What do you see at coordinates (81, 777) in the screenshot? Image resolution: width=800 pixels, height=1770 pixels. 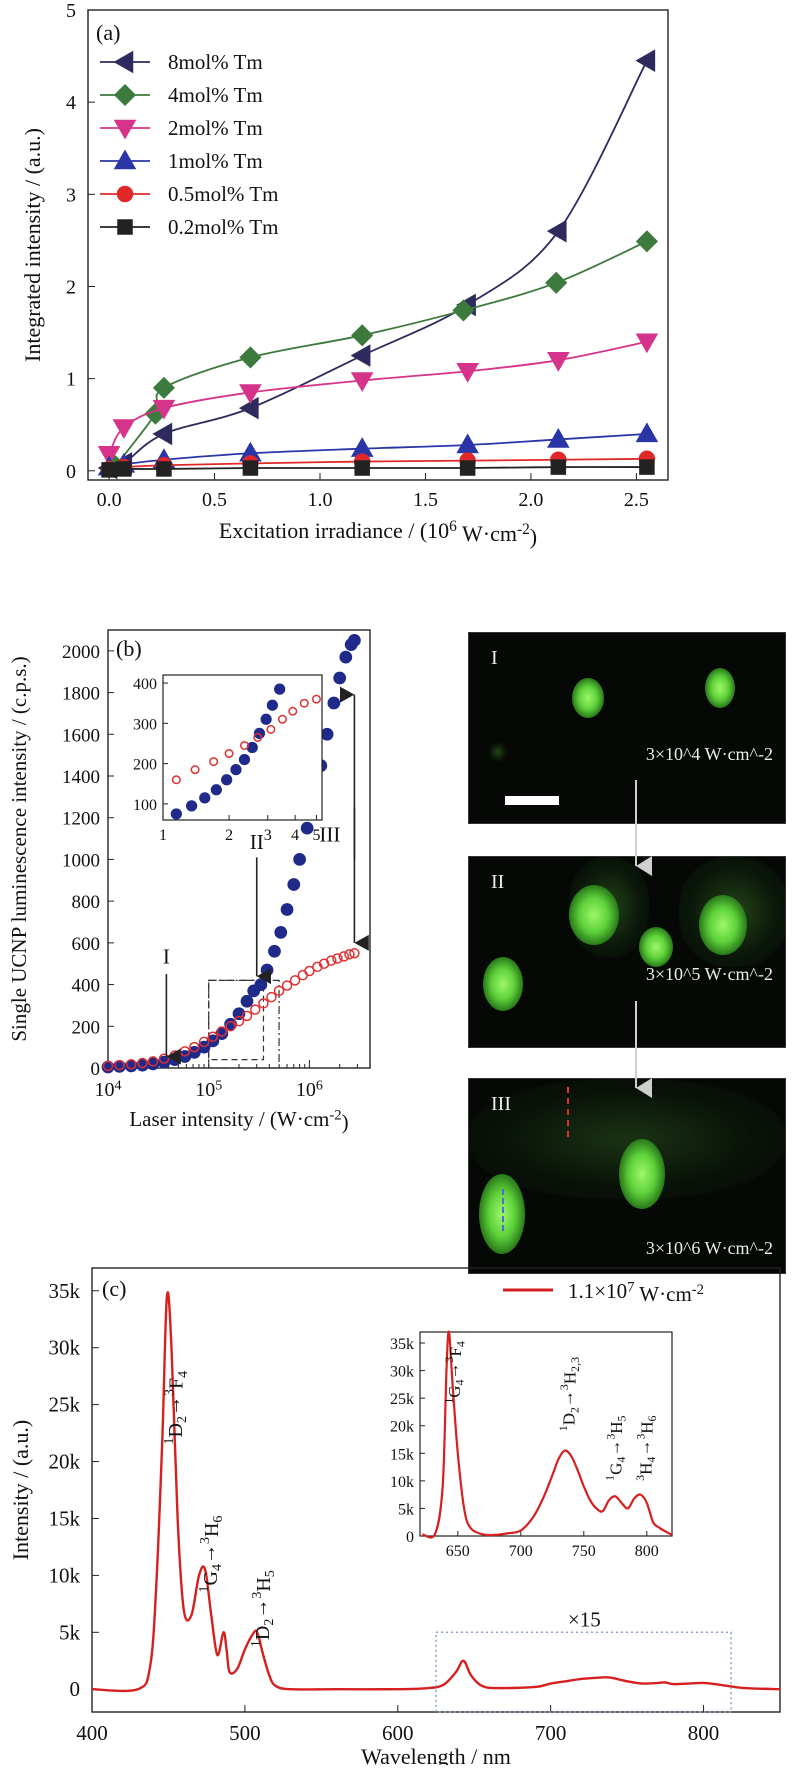 I see `y-tick-label: 1400` at bounding box center [81, 777].